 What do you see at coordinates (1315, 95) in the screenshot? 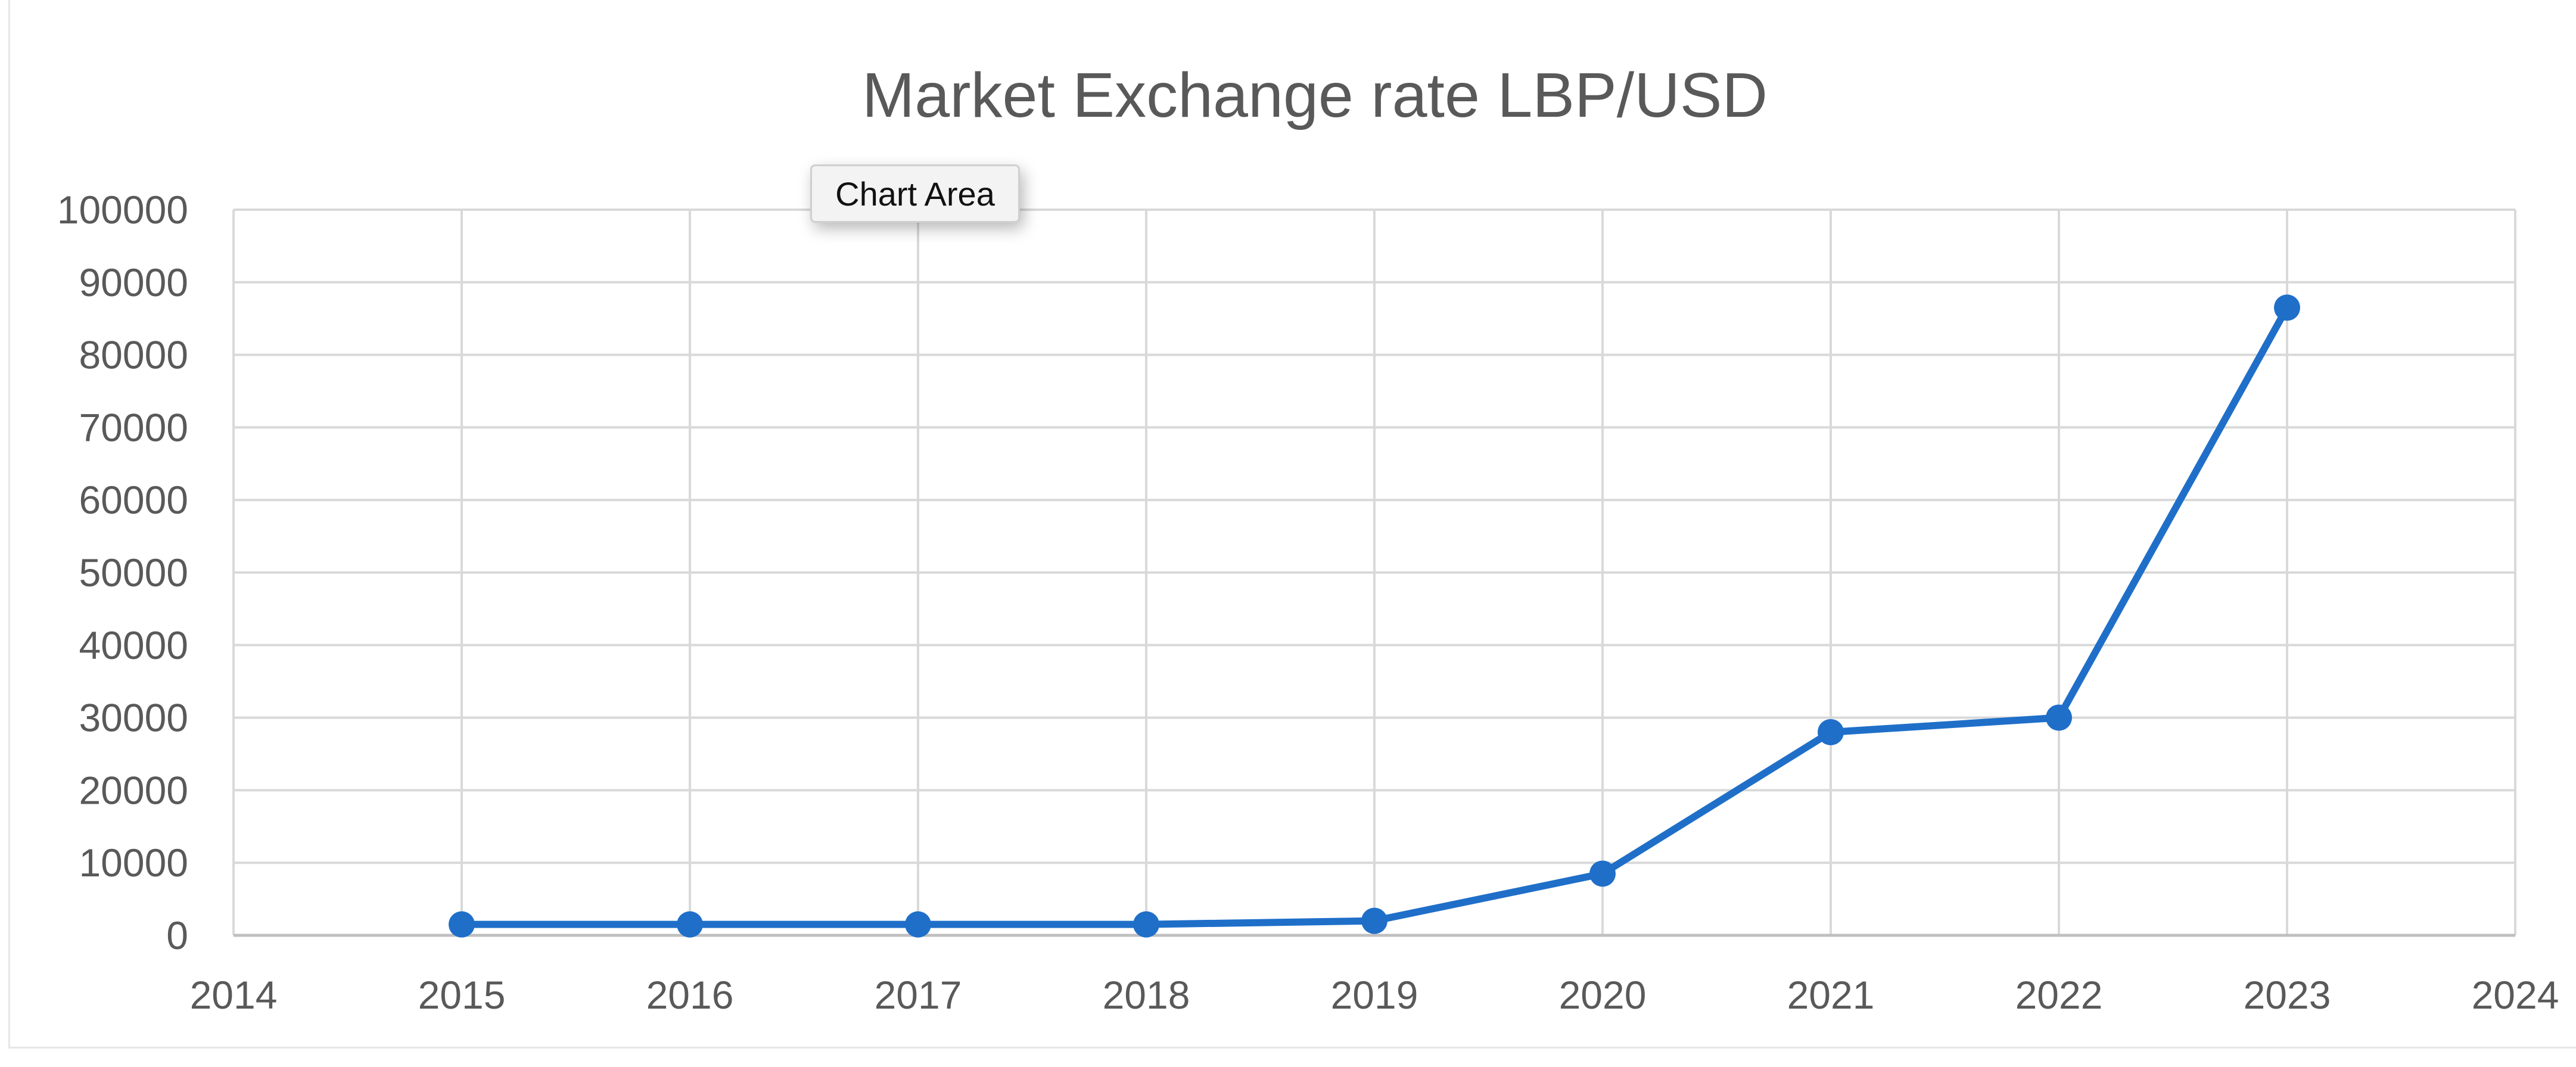
I see `chart-title: Market Exchange rate LBP/USD` at bounding box center [1315, 95].